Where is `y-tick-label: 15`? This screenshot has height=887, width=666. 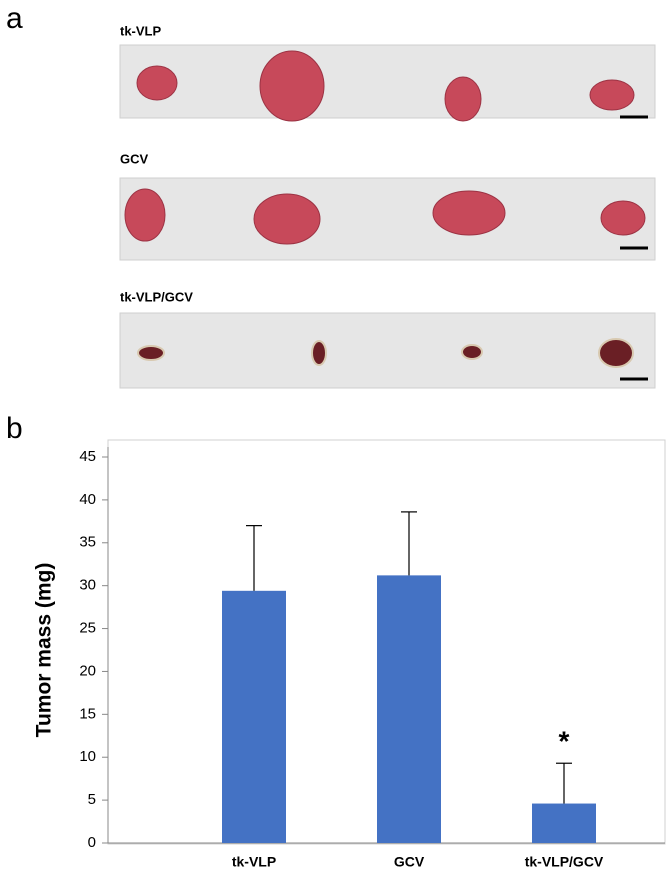 y-tick-label: 15 is located at coordinates (87, 713).